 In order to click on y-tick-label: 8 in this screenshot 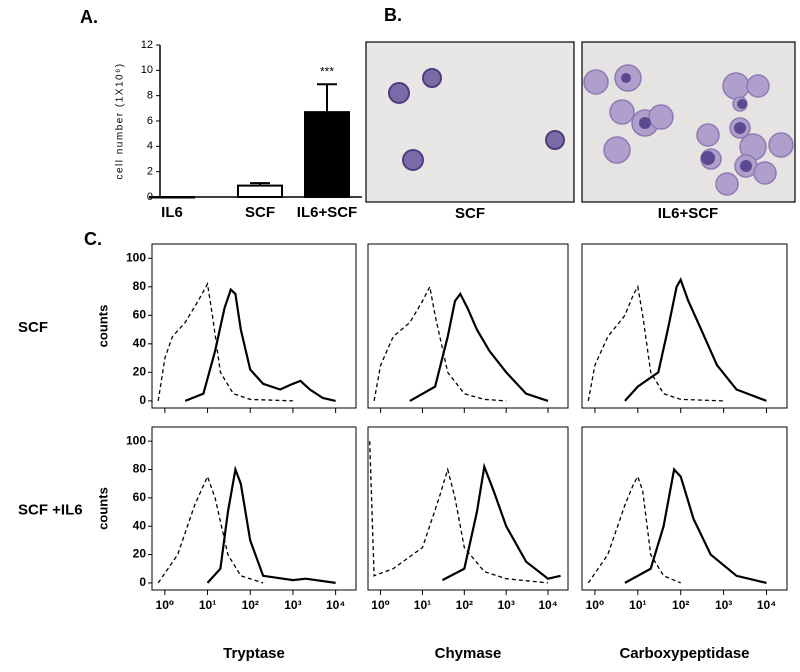, I will do `click(150, 96)`.